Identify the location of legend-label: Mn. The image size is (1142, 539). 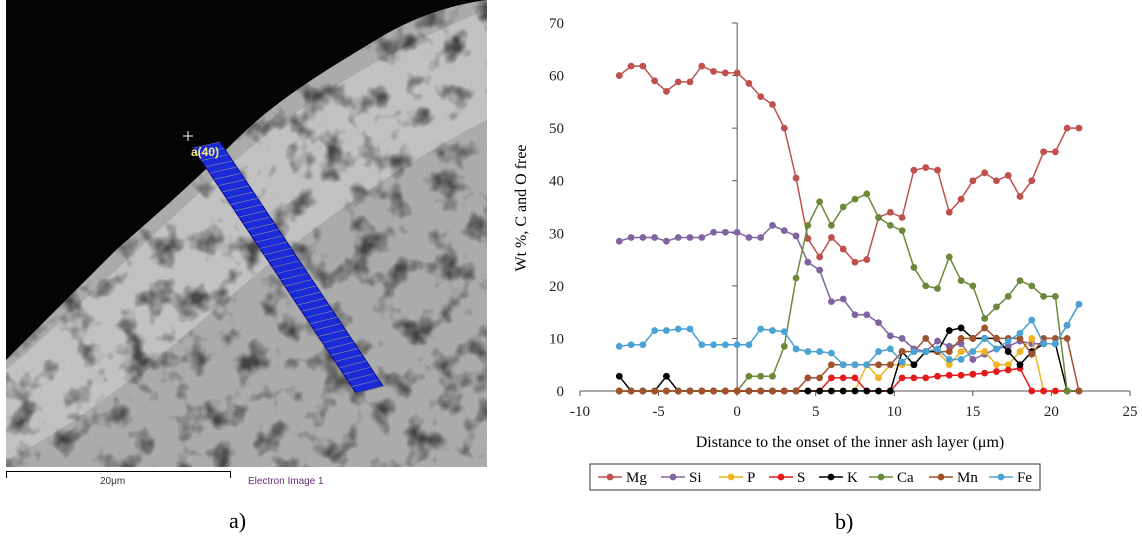
(967, 478).